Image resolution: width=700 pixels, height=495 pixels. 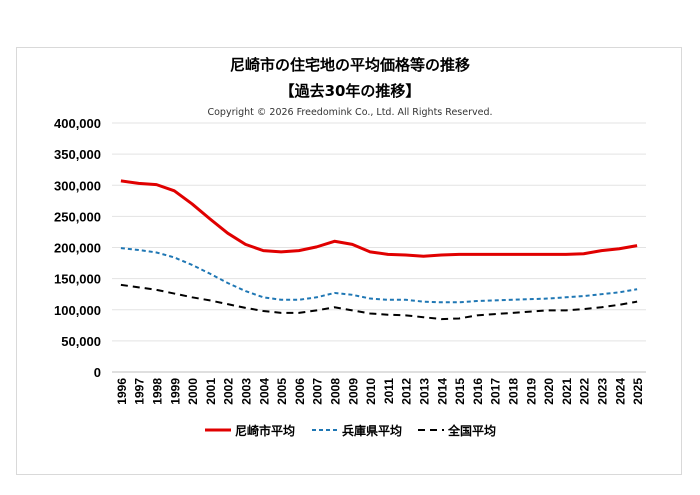 I want to click on x-tick-label: 2002, so click(x=229, y=391).